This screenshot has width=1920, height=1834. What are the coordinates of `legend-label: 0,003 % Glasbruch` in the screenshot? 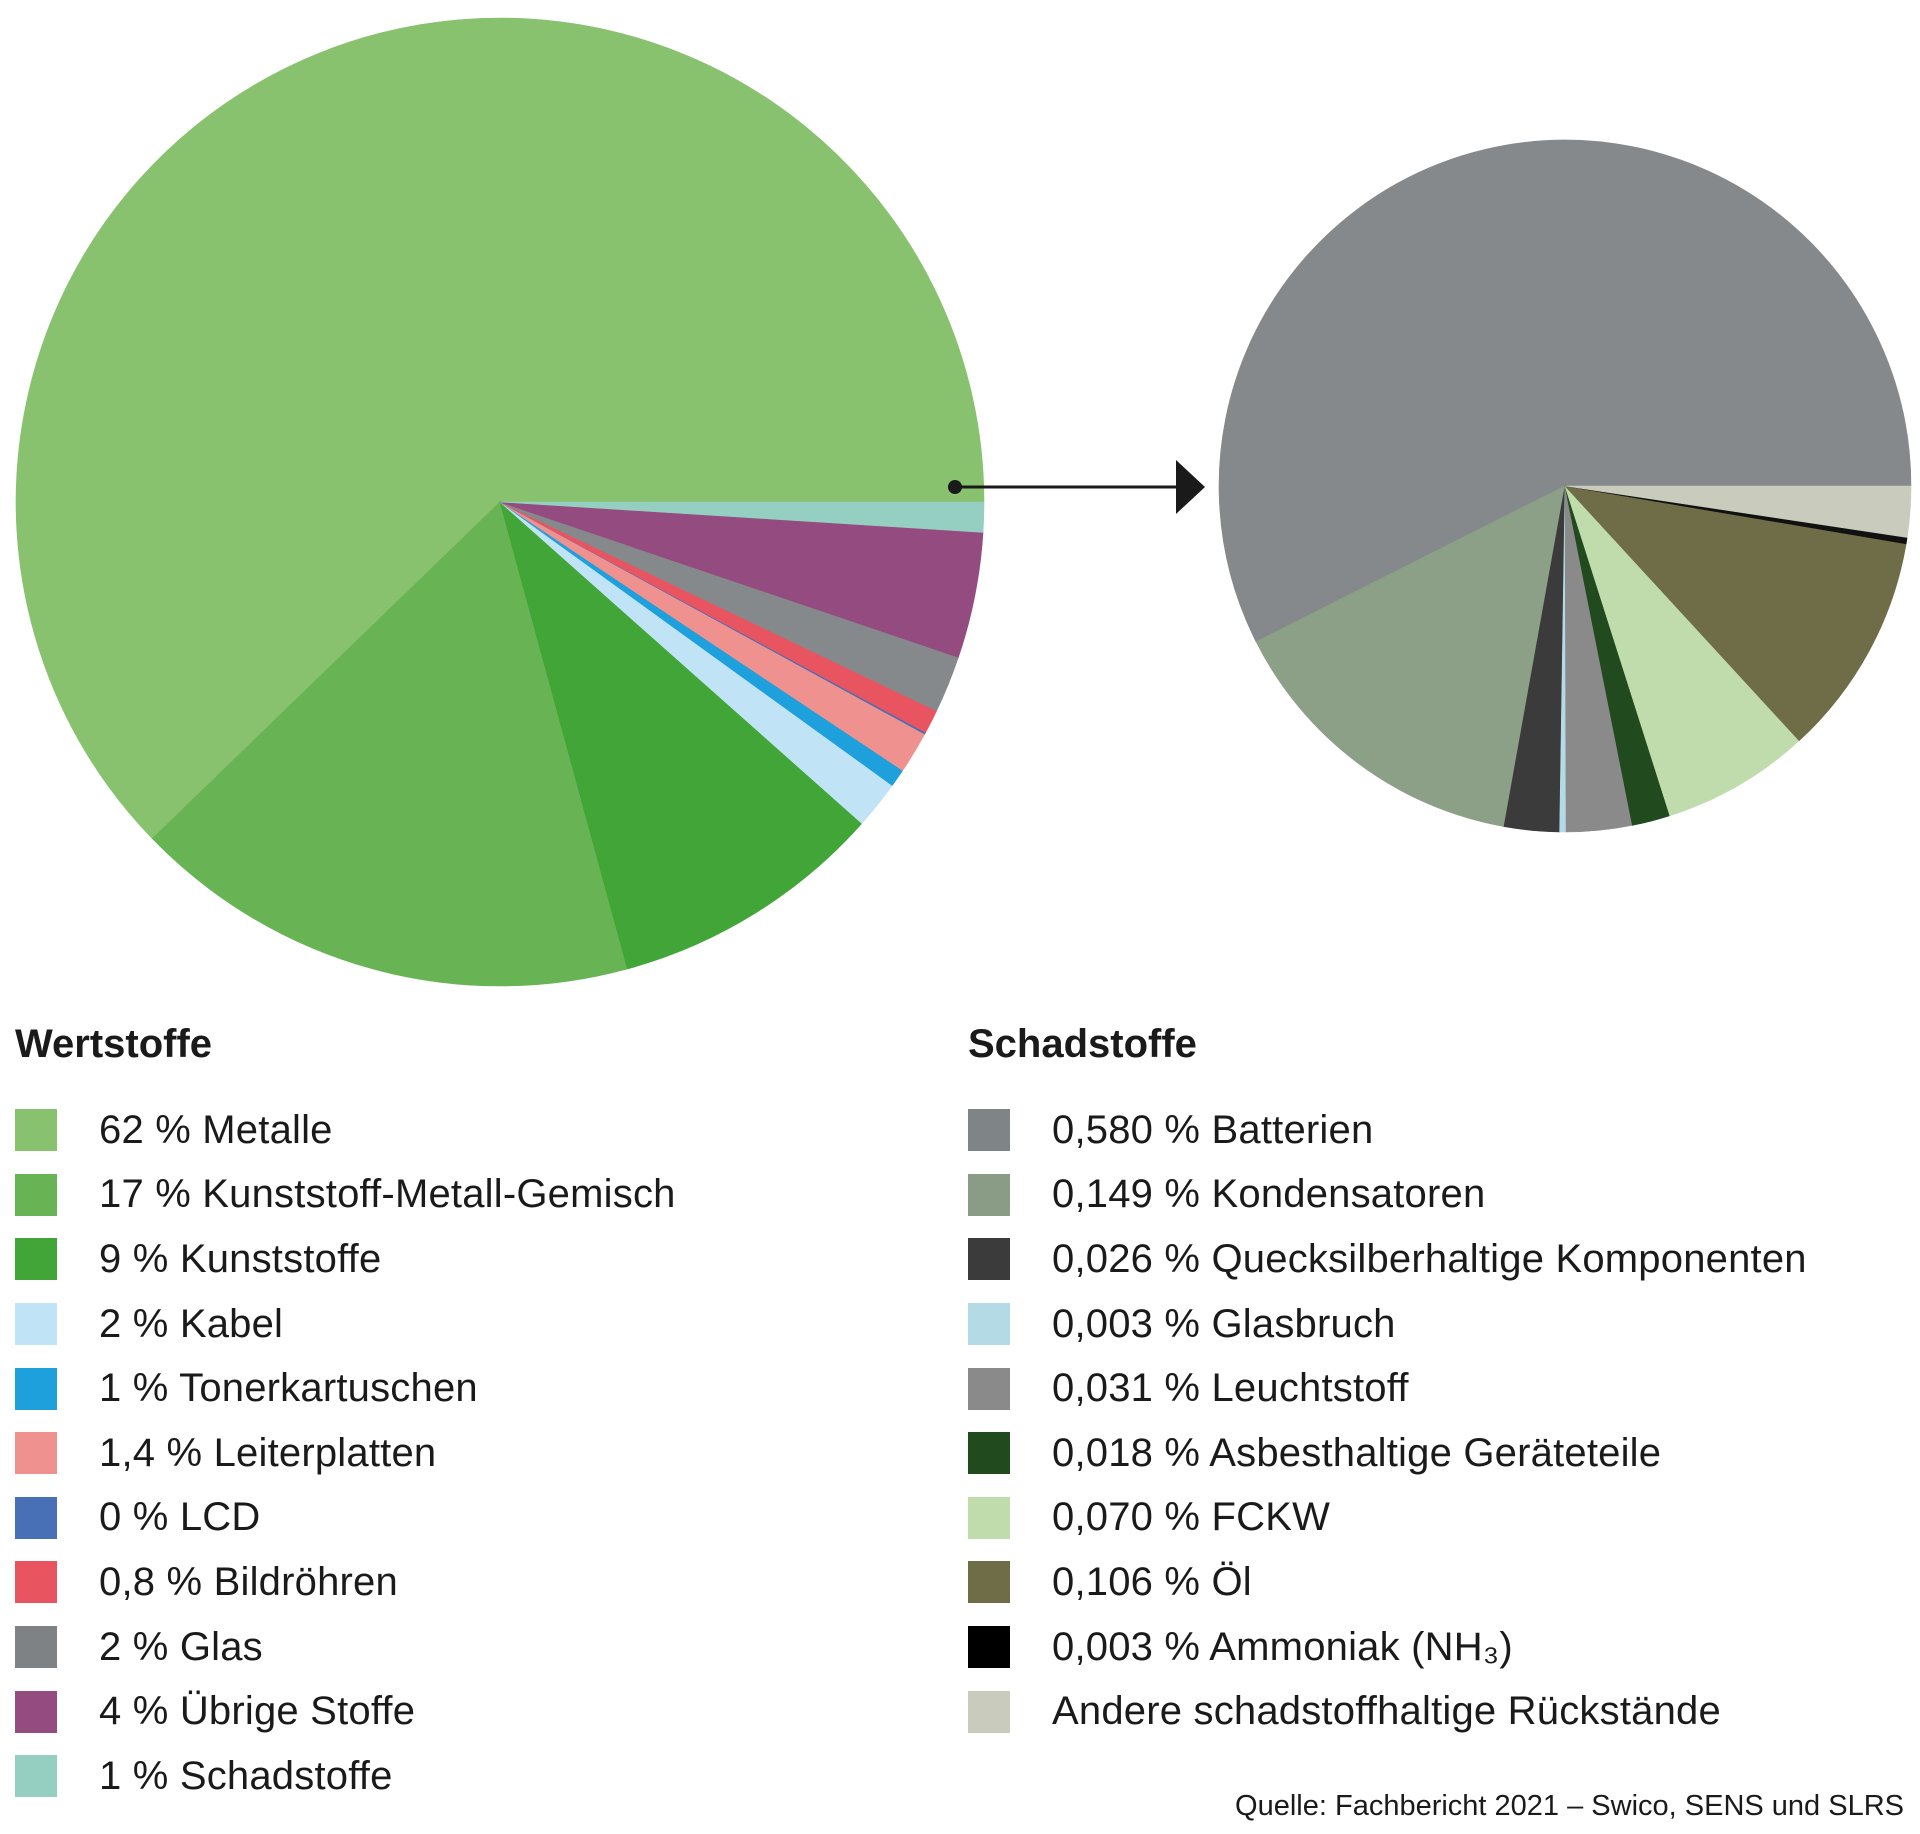 It's located at (1224, 1323).